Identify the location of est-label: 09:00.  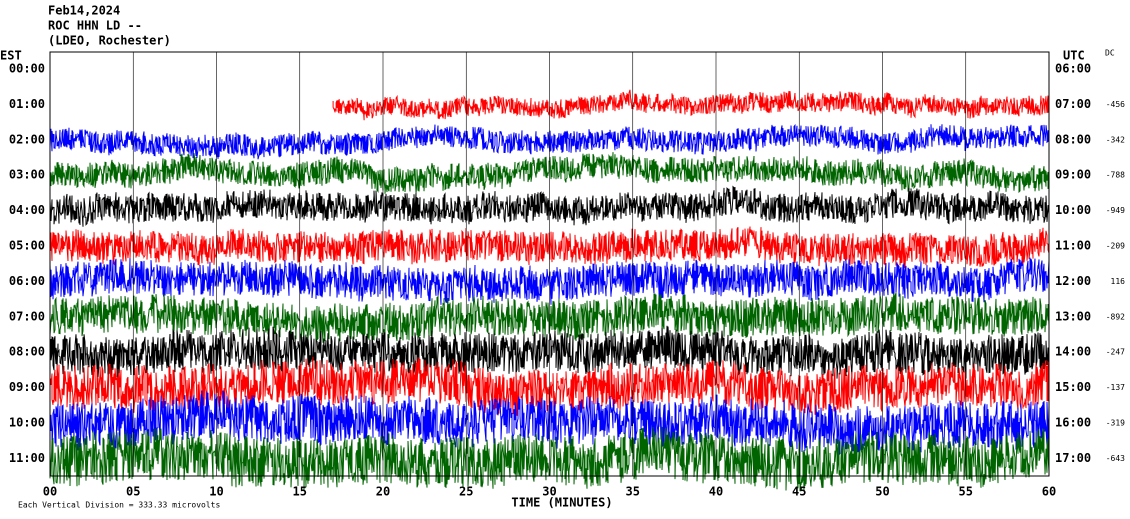
(27, 387).